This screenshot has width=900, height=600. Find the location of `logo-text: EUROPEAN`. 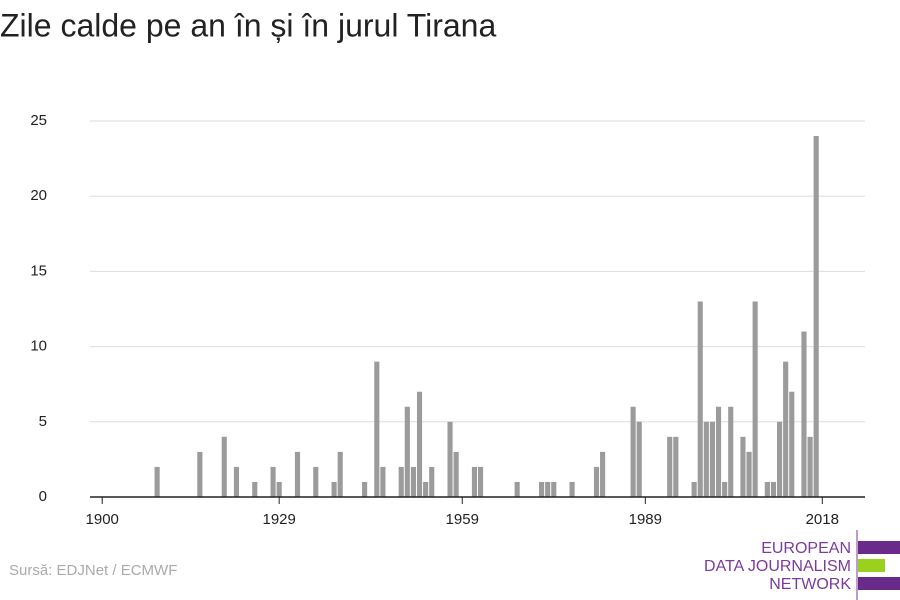

logo-text: EUROPEAN is located at coordinates (806, 548).